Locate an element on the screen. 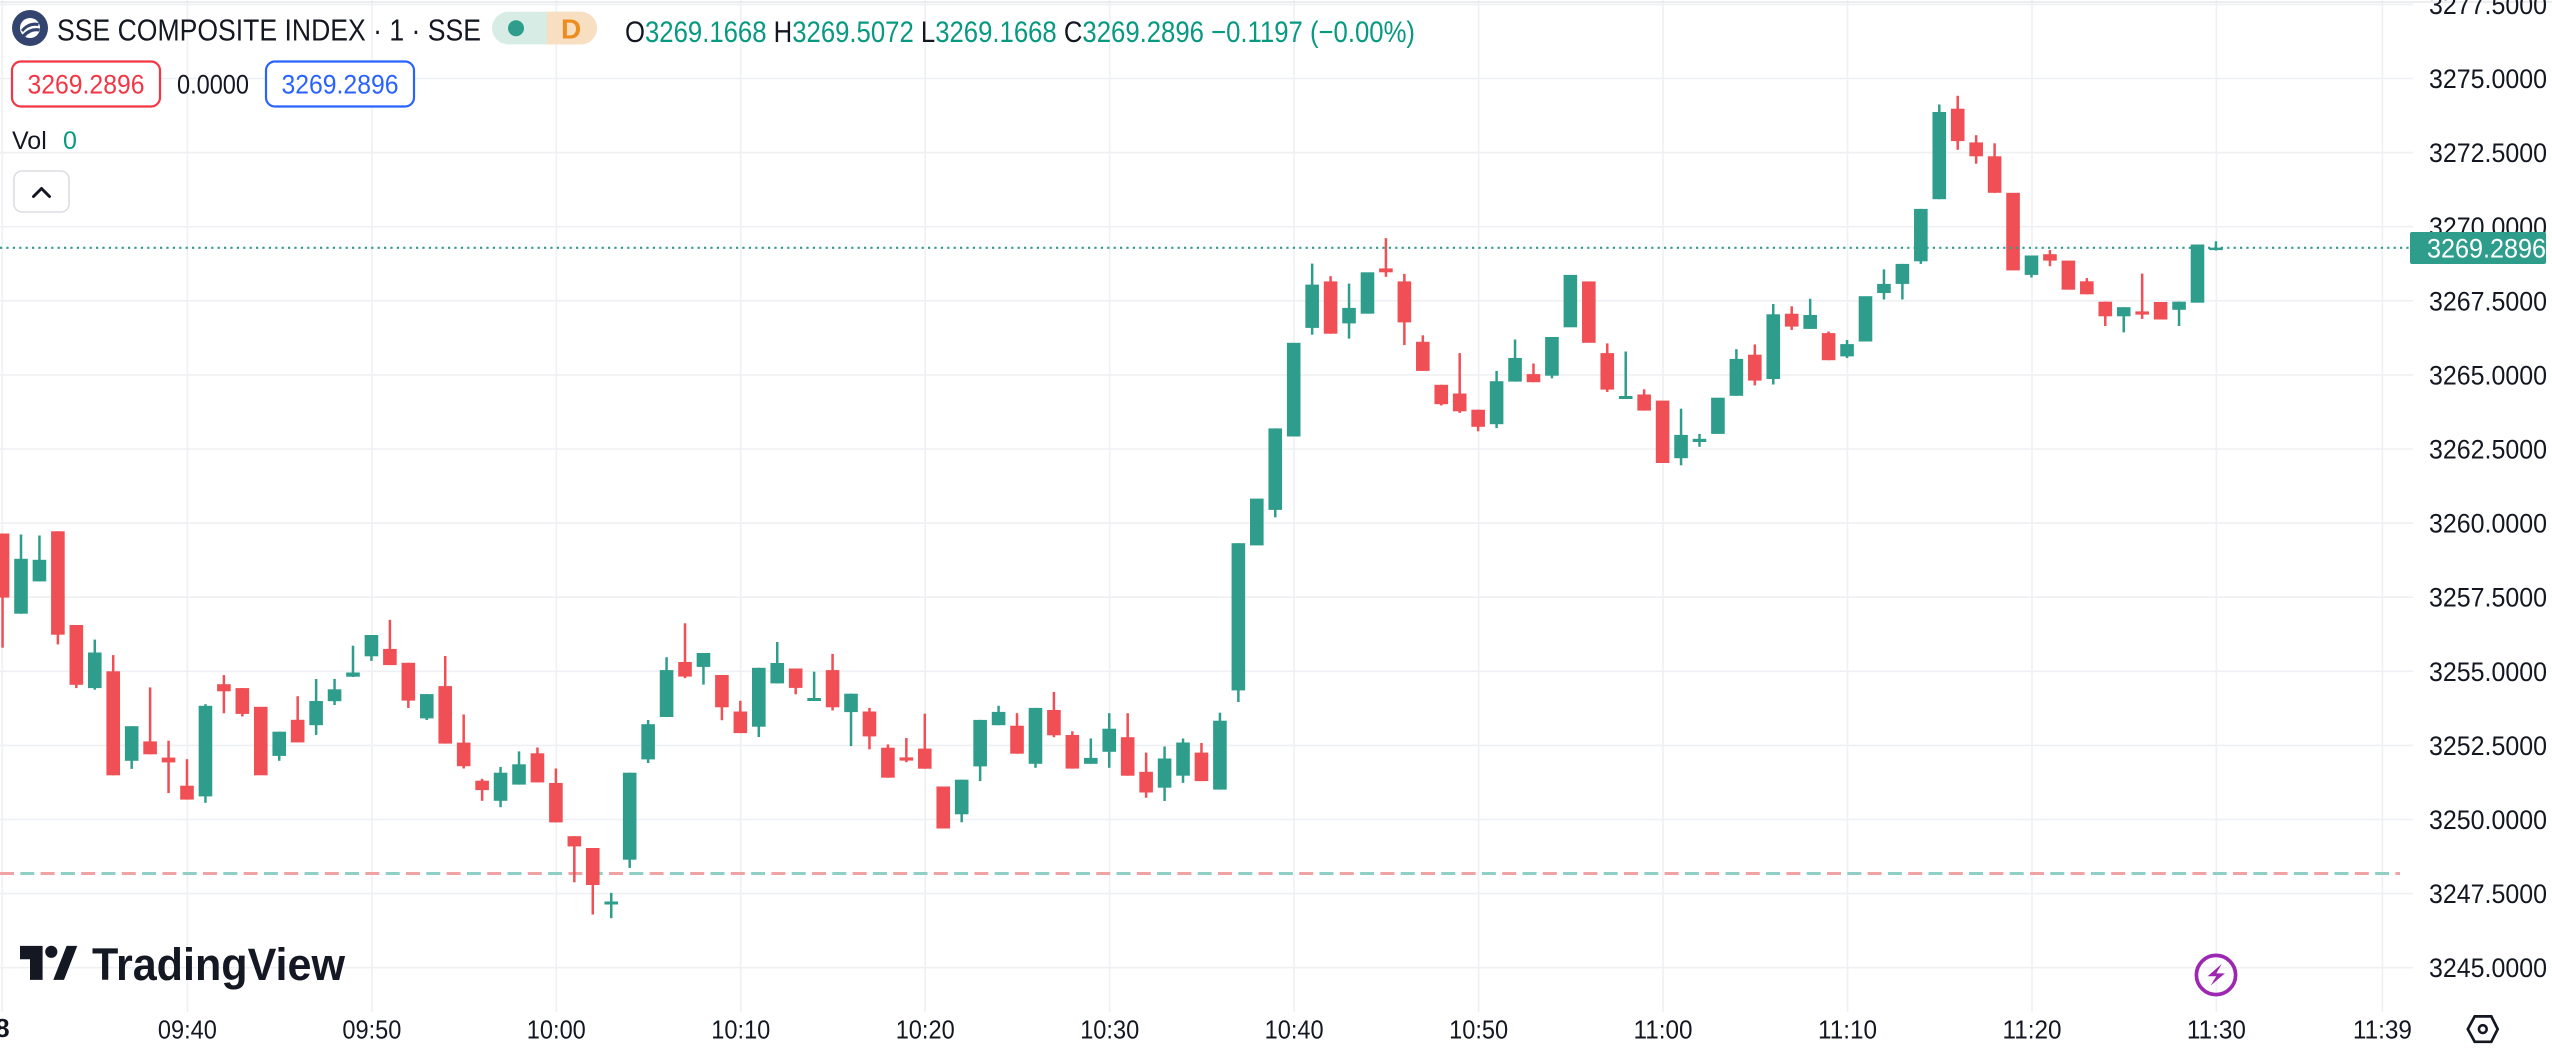 The image size is (2552, 1052). svg-text: 10:50 is located at coordinates (1478, 1030).